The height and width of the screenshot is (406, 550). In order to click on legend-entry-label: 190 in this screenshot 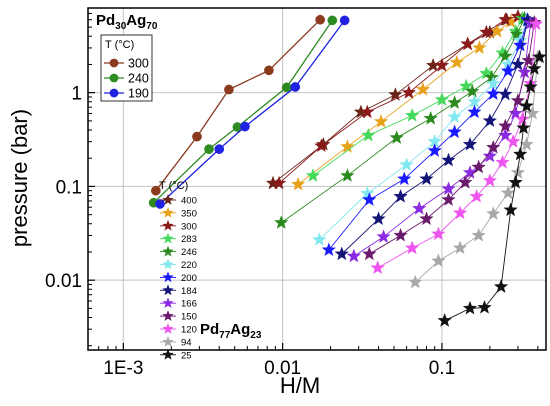, I will do `click(138, 94)`.